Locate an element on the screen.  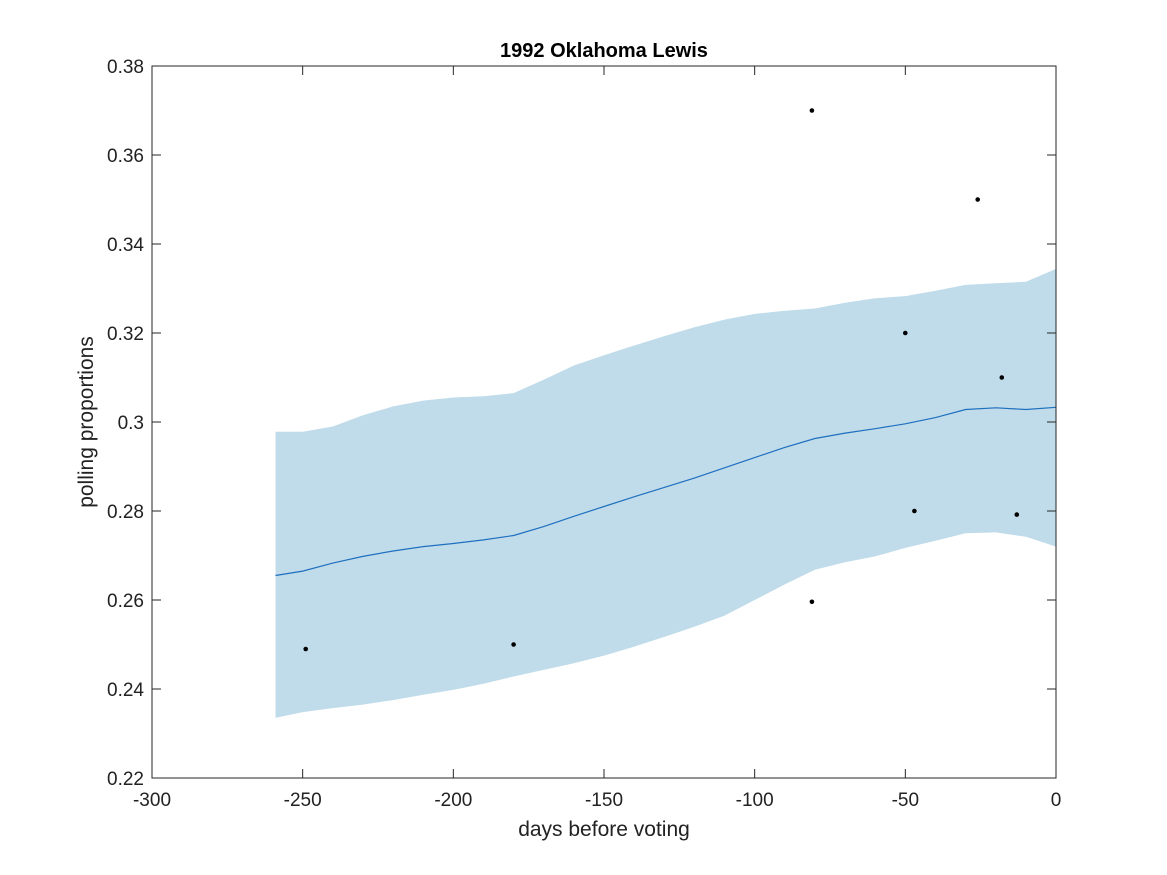
trend-line is located at coordinates (666, 491).